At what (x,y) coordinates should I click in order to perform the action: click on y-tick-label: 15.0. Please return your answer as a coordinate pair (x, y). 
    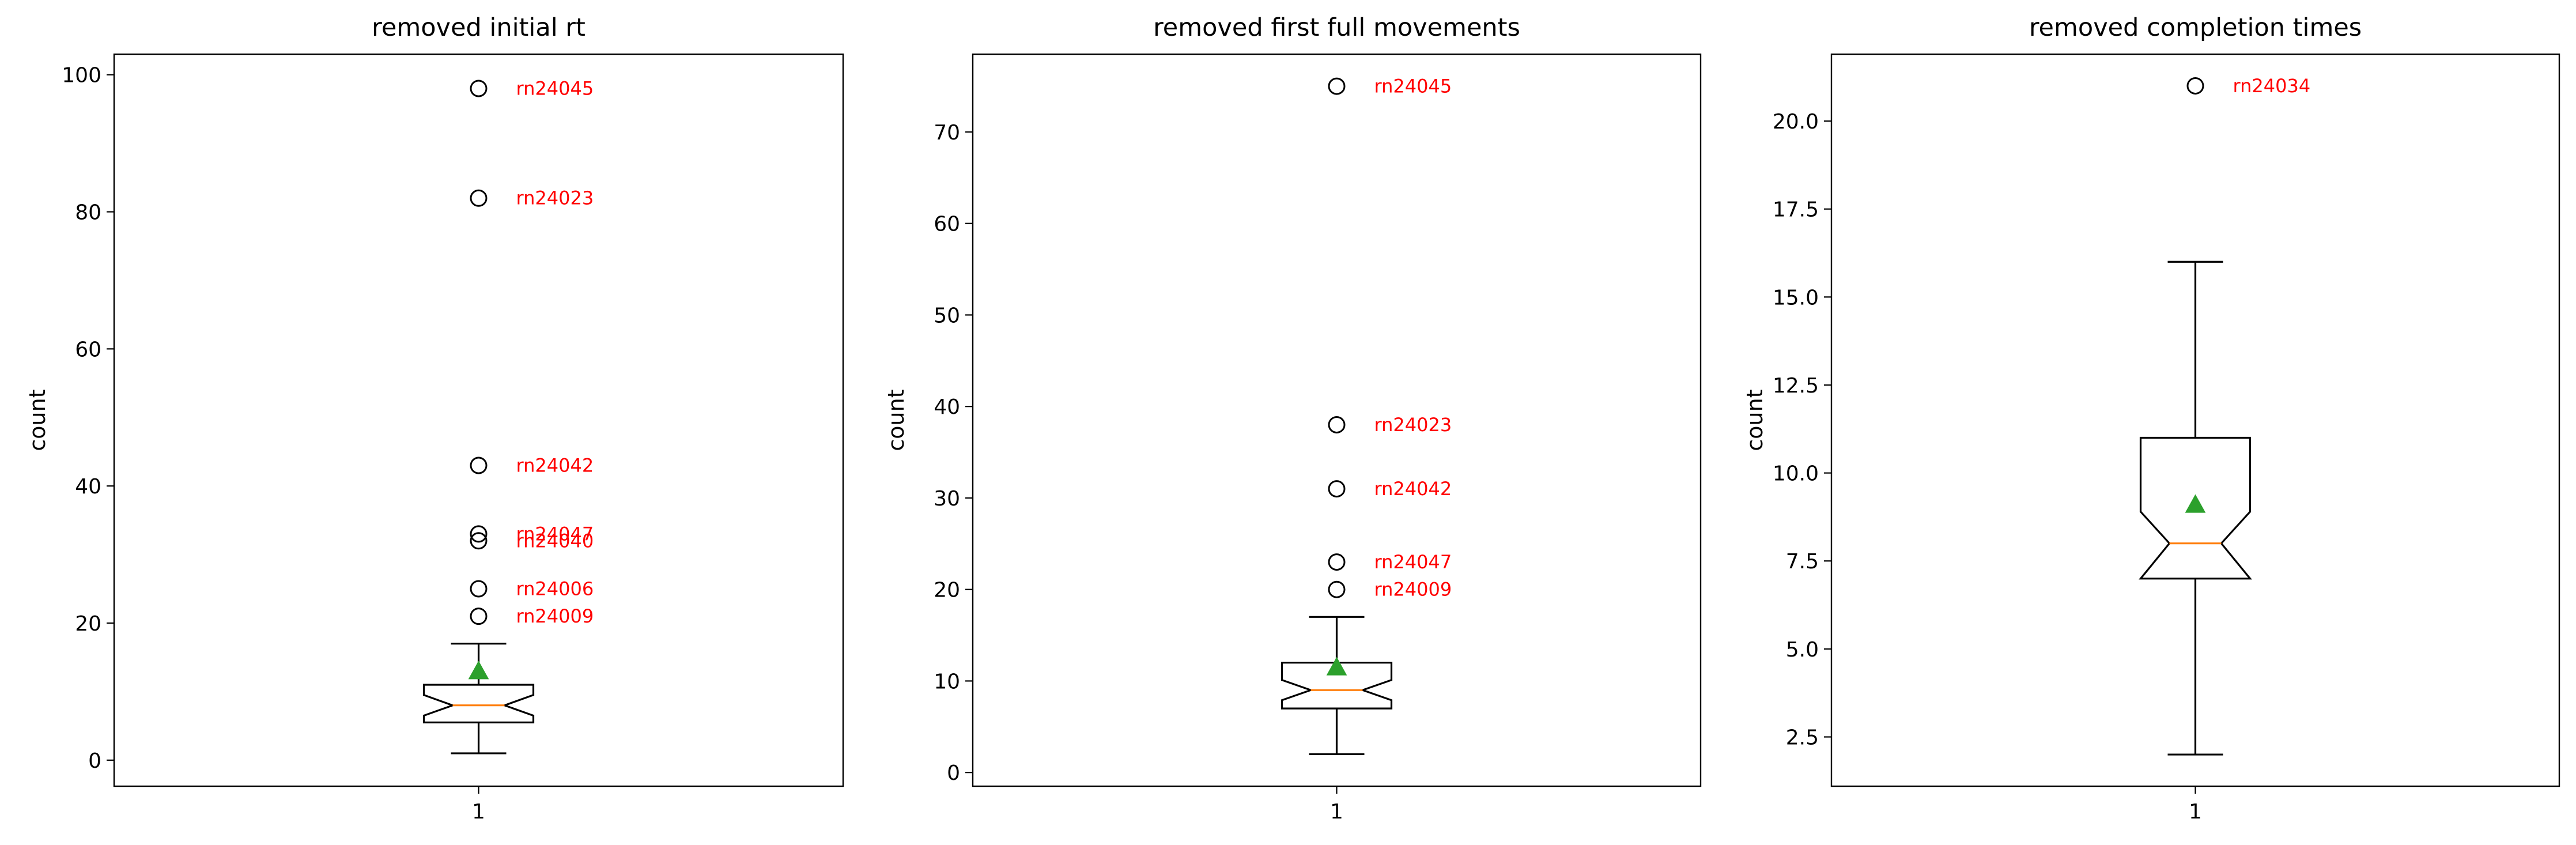
    Looking at the image, I should click on (1796, 298).